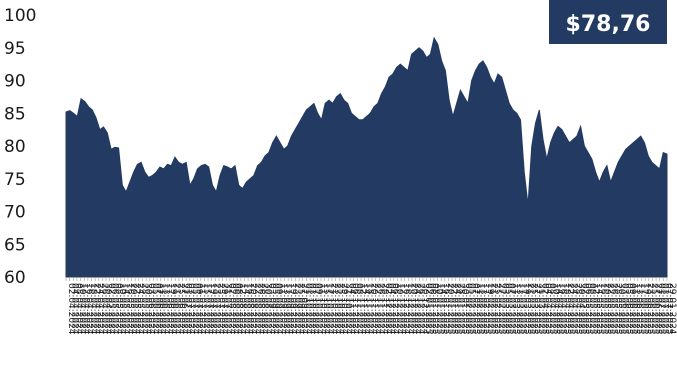 Image resolution: width=677 pixels, height=387 pixels. Describe the element at coordinates (453, 309) in the screenshot. I see `x-tick-label: 22.01.2025` at that location.